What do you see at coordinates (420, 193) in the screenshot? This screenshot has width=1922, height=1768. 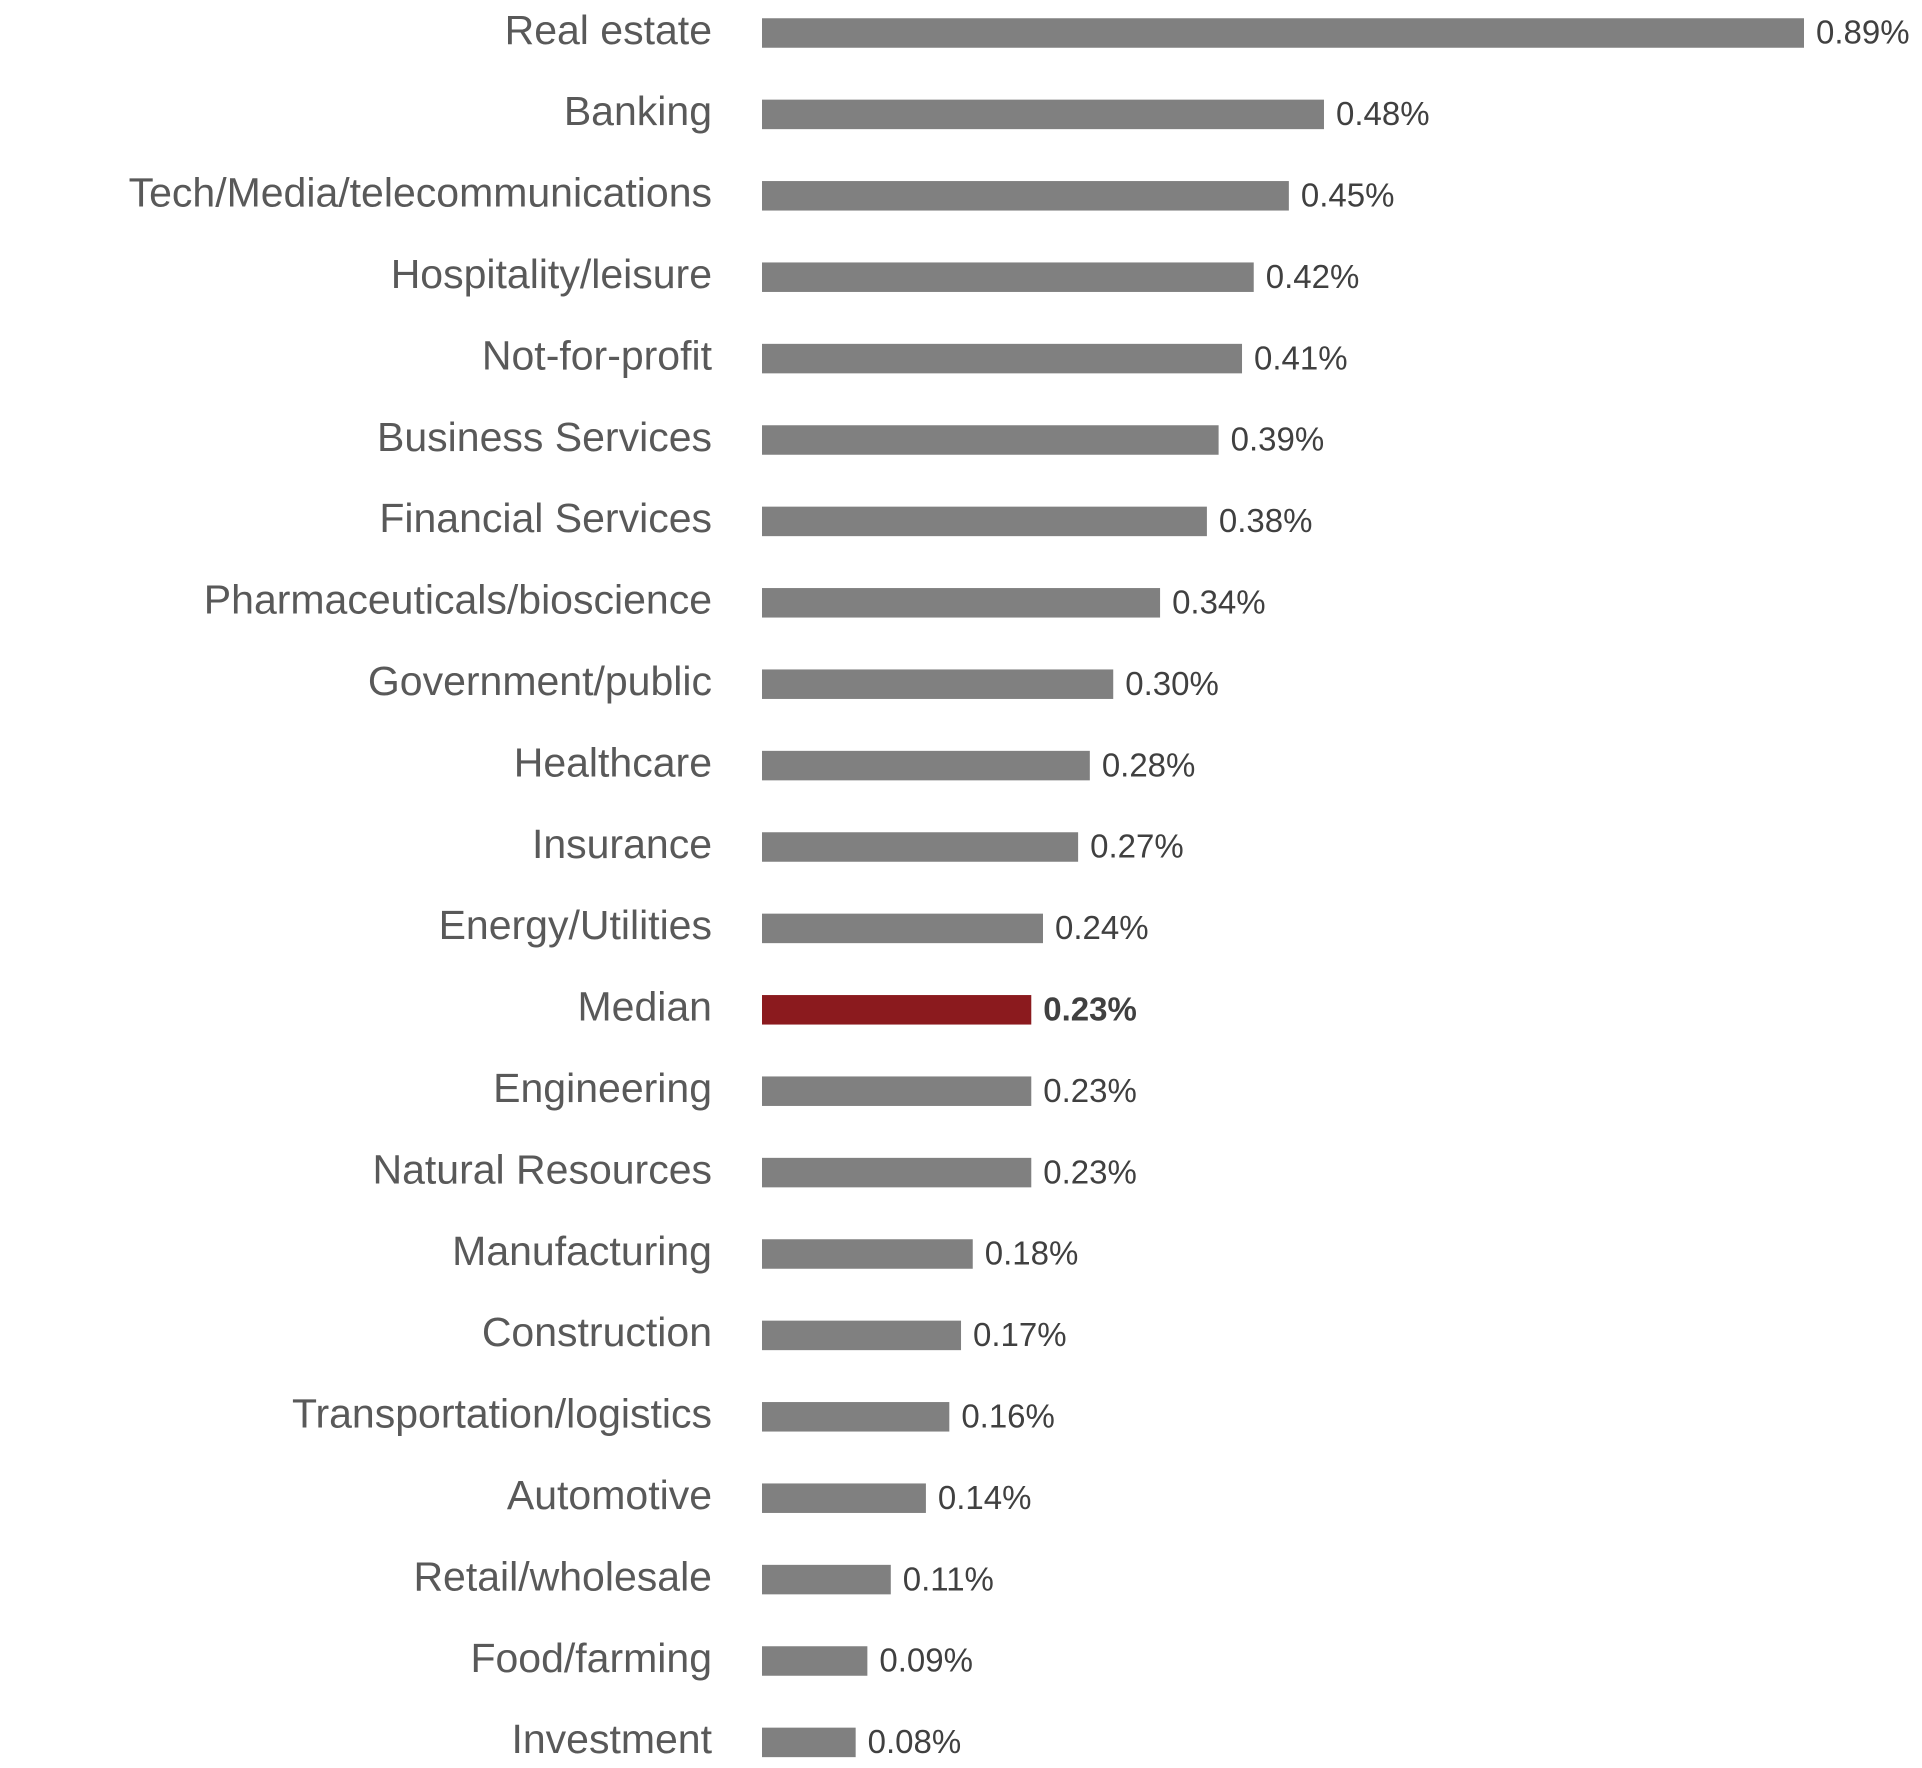 I see `category-label: Tech/Media/telecommunications` at bounding box center [420, 193].